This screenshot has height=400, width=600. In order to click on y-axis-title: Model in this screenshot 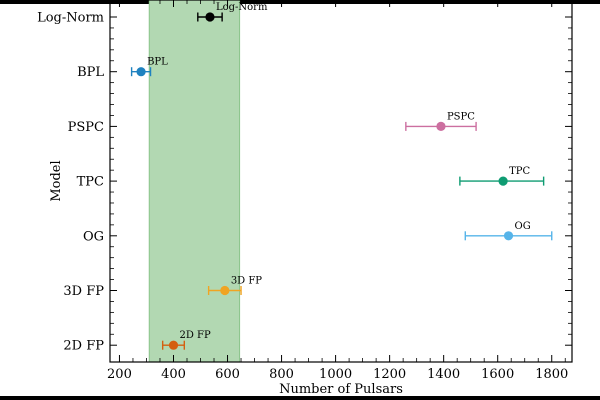, I will do `click(56, 180)`.